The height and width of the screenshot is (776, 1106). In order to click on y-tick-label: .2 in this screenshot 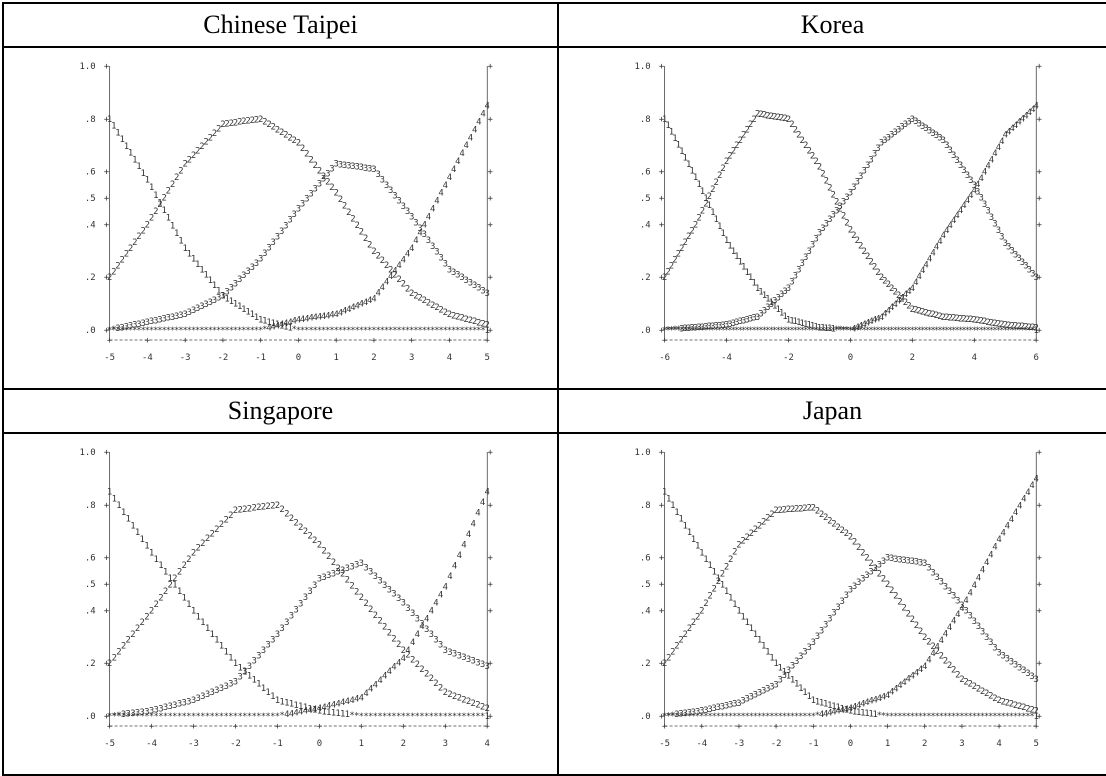, I will do `click(645, 278)`.